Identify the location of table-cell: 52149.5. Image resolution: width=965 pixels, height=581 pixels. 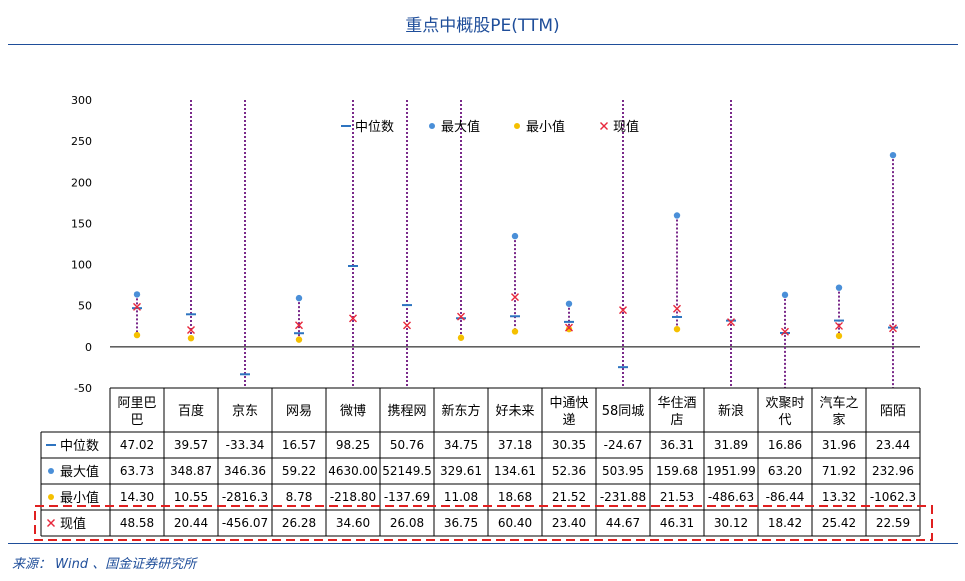
(407, 471).